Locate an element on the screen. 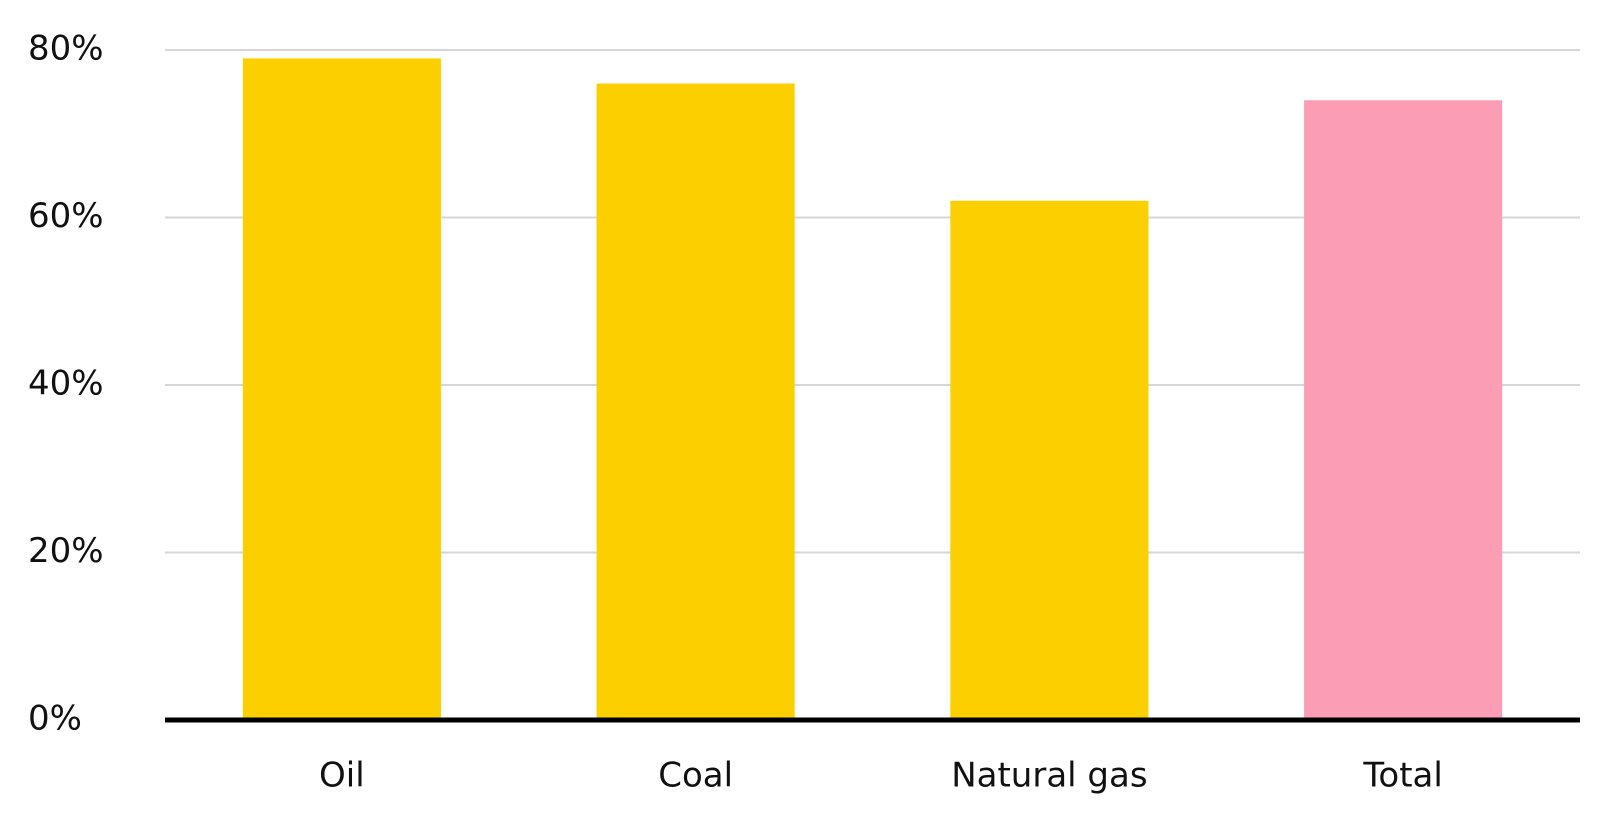  x-tick-label: Total is located at coordinates (1402, 776).